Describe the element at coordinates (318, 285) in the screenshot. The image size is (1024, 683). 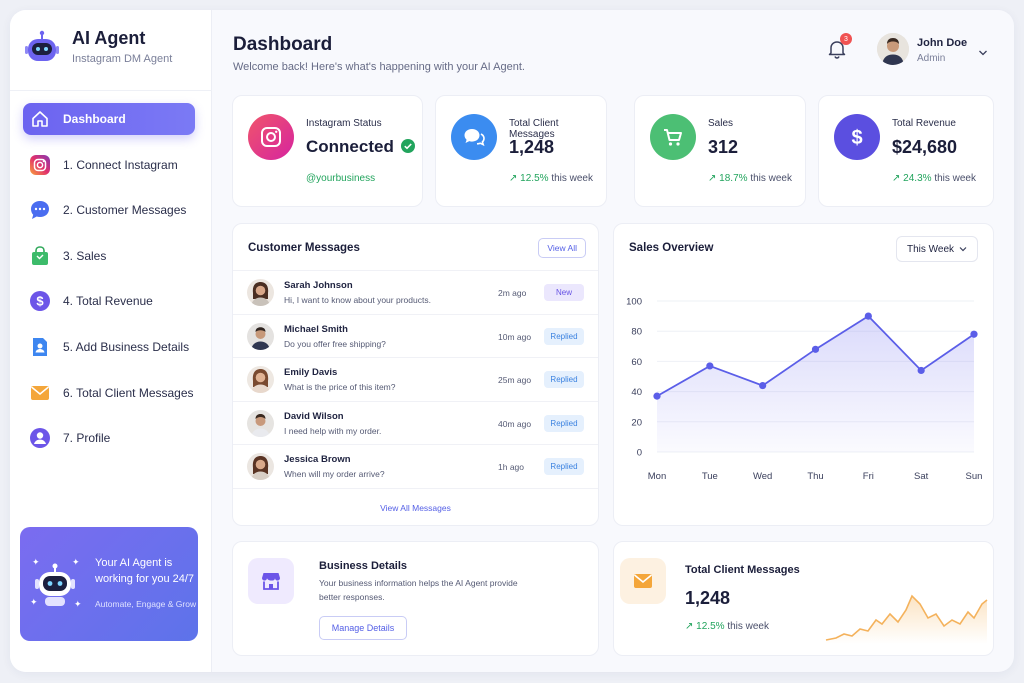
I see `message-sender: Sarah Johnson` at that location.